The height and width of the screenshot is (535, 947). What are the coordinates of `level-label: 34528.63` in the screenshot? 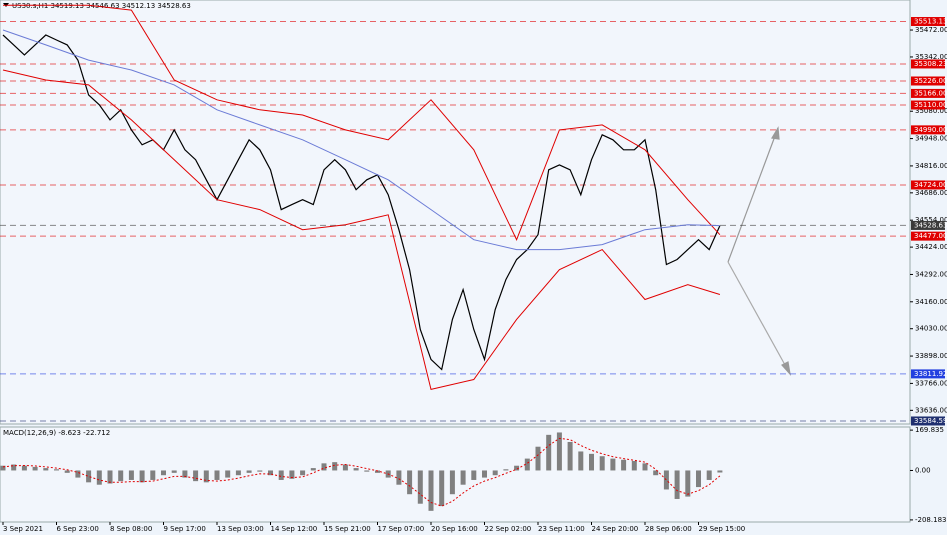 It's located at (930, 225).